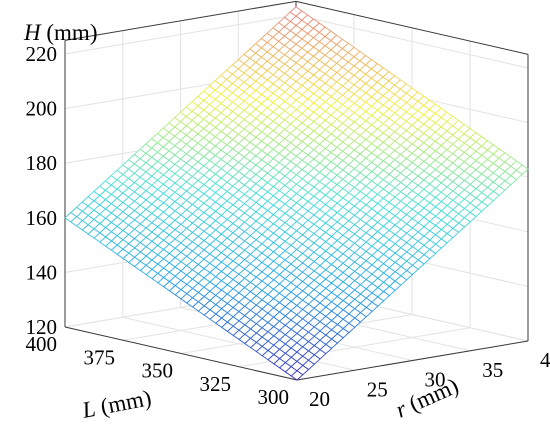 Image resolution: width=550 pixels, height=440 pixels. Describe the element at coordinates (492, 370) in the screenshot. I see `x-tick-label: 35` at that location.